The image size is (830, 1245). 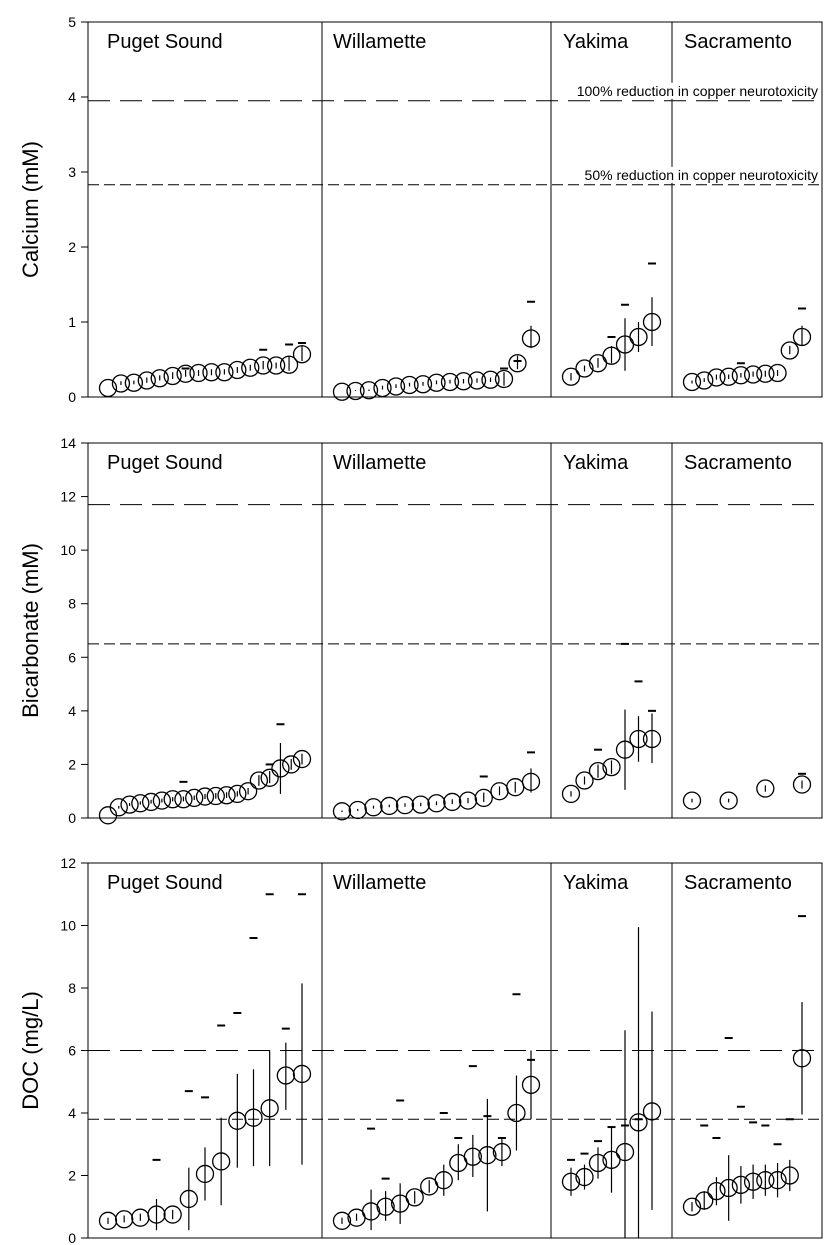 I want to click on y-tick-label: 8, so click(x=72, y=988).